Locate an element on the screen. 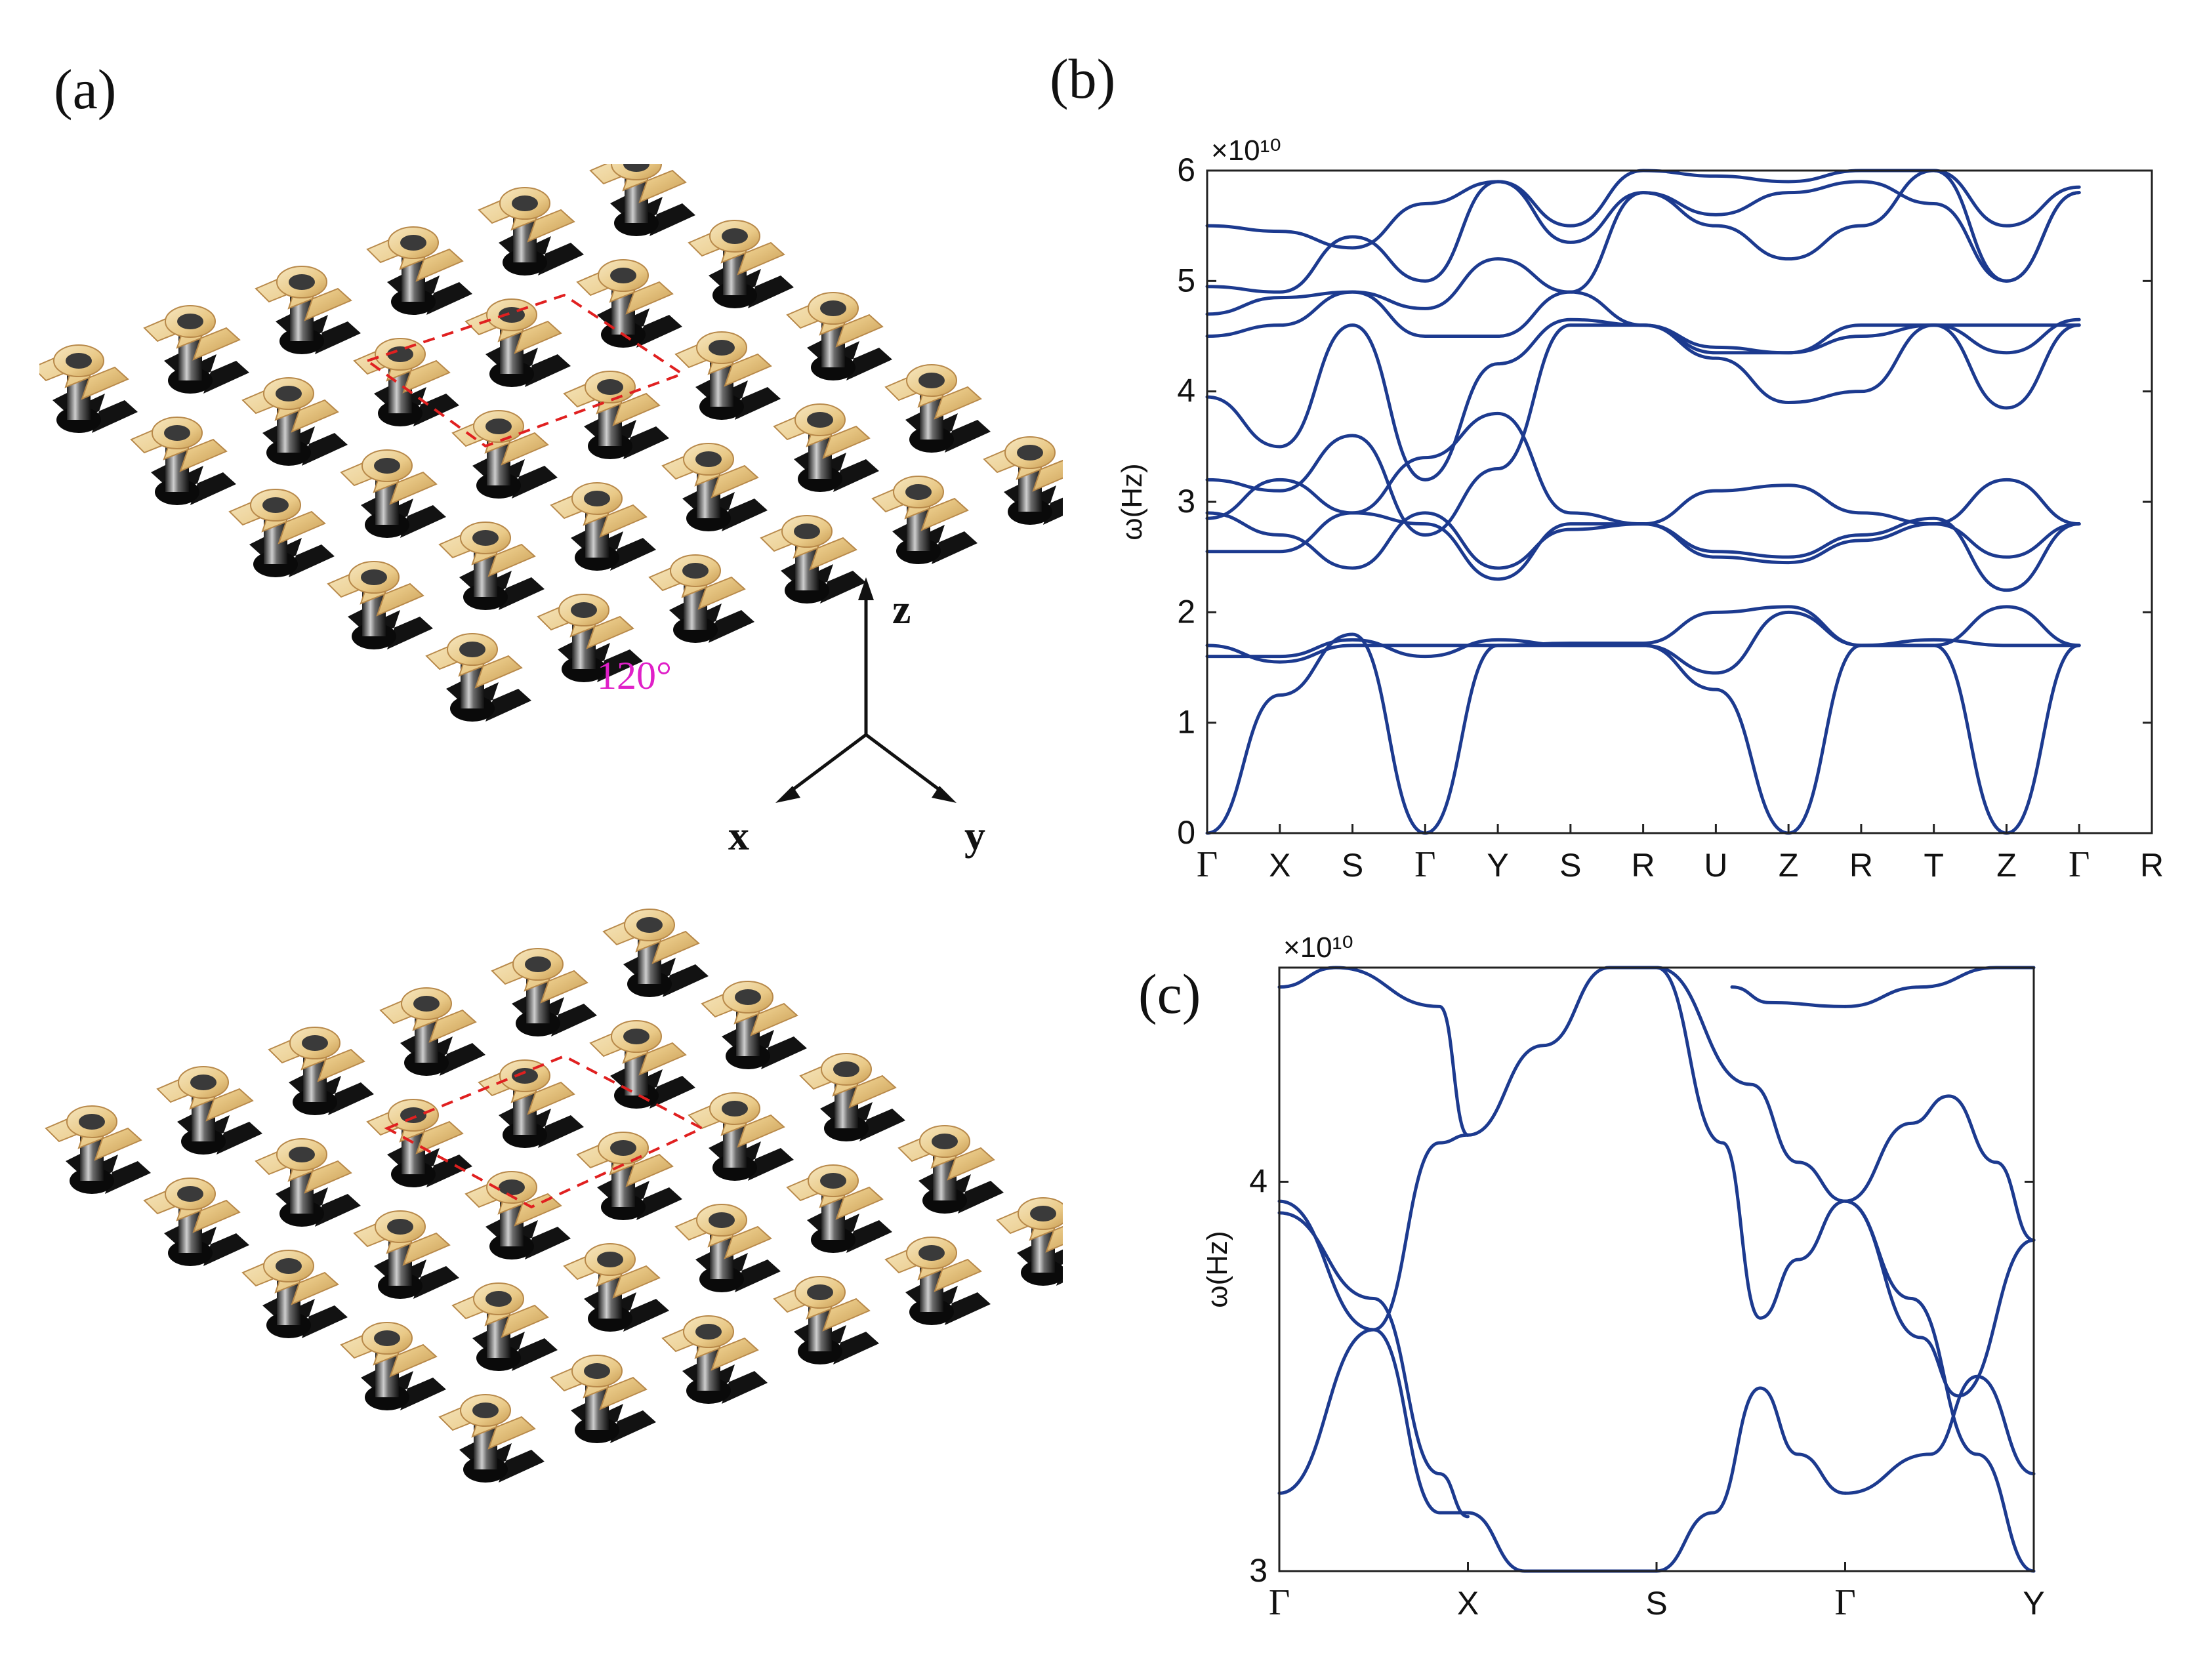  z-arrow-icon is located at coordinates (866, 588).